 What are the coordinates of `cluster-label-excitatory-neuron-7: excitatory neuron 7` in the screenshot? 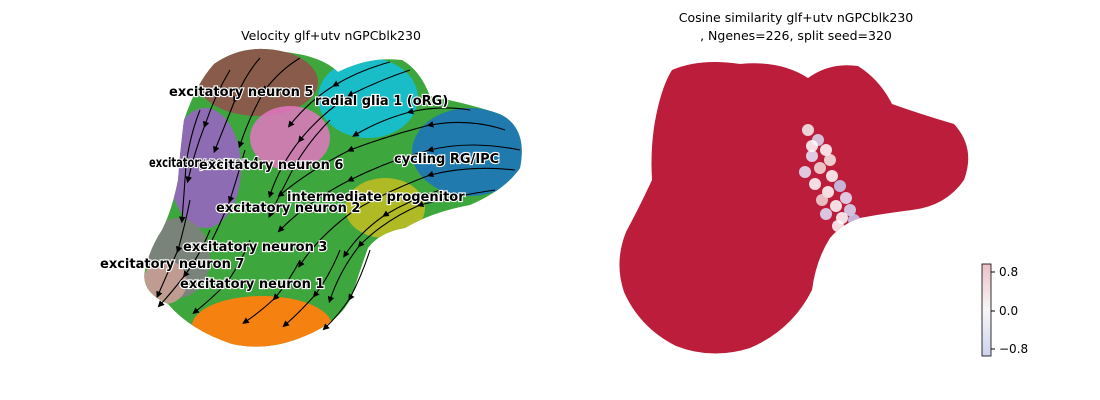 It's located at (172, 264).